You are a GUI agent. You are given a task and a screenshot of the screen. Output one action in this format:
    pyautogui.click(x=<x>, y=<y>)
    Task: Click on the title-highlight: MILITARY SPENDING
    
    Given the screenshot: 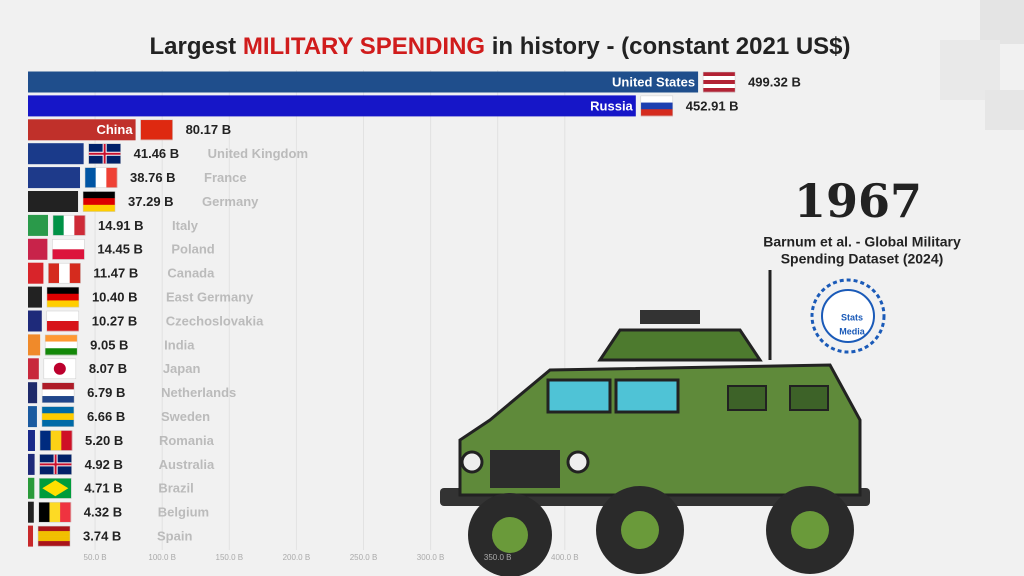 What is the action you would take?
    pyautogui.click(x=364, y=46)
    